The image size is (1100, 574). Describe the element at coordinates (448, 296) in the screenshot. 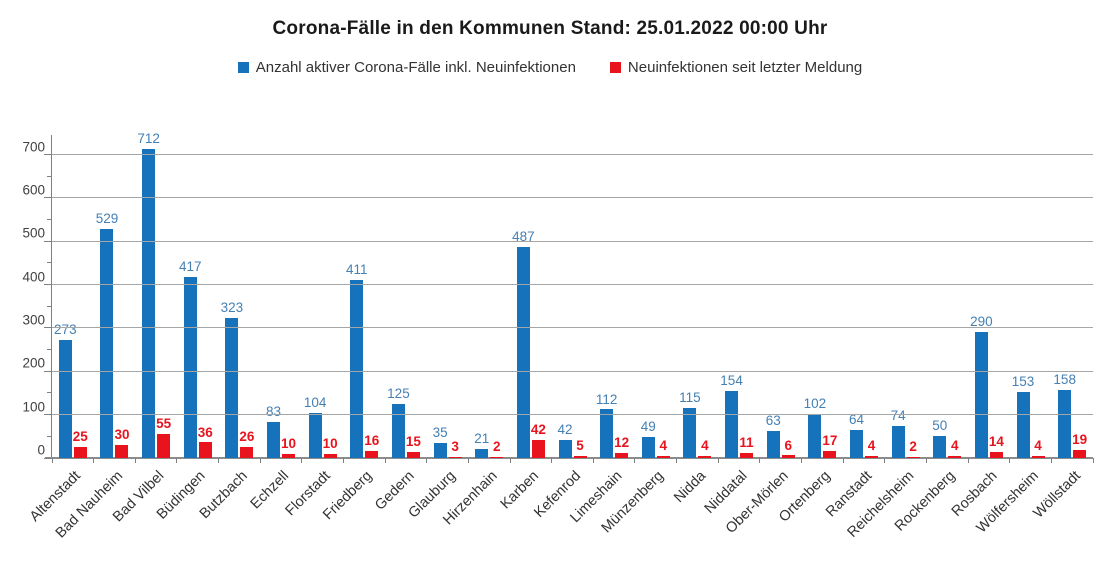

I see `bar-group: 35 3` at that location.